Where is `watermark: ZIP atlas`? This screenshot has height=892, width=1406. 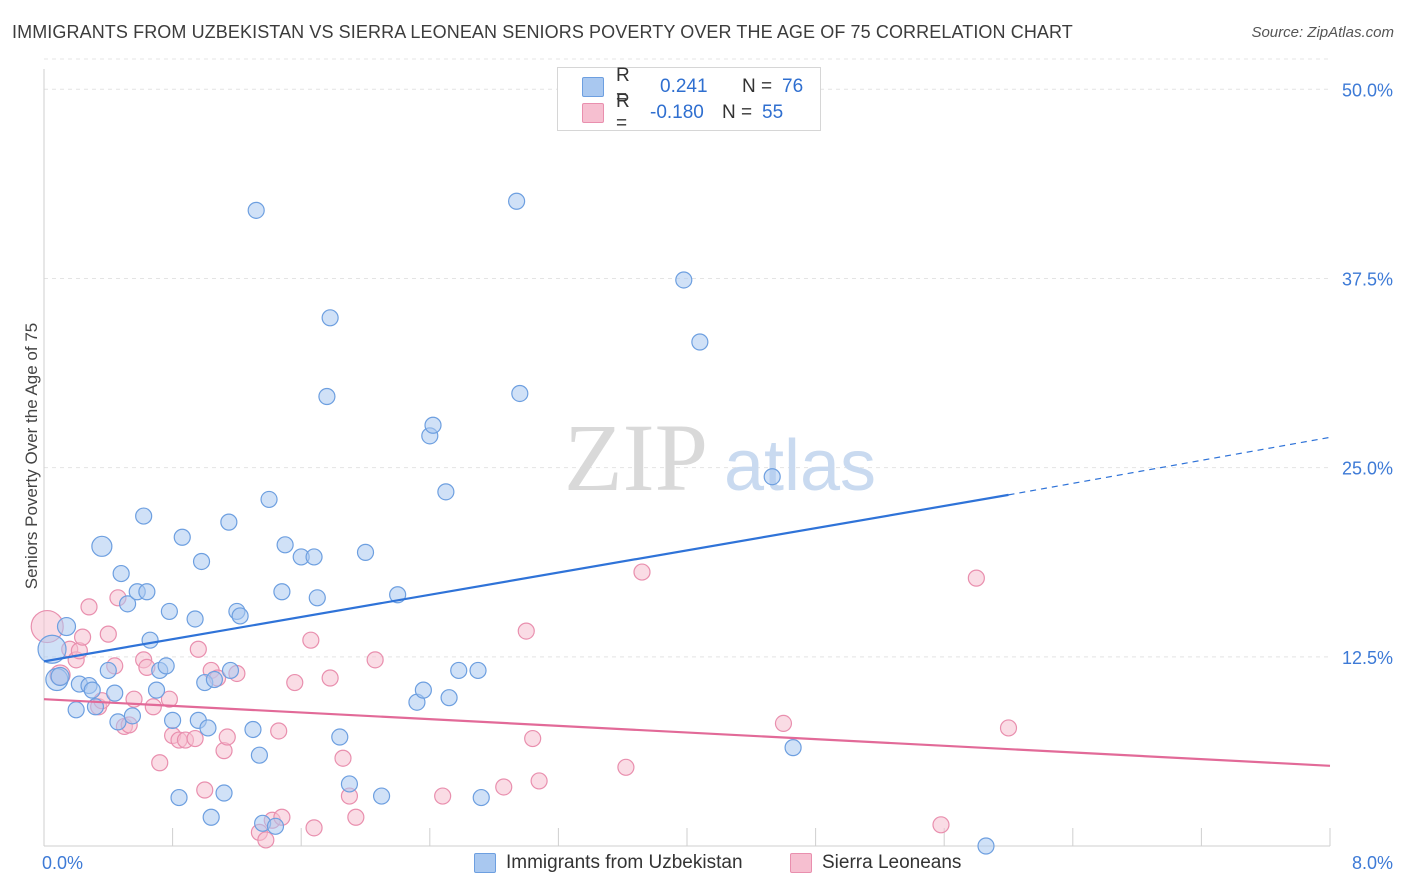
watermark: ZIP atlas is located at coordinates (720, 457).